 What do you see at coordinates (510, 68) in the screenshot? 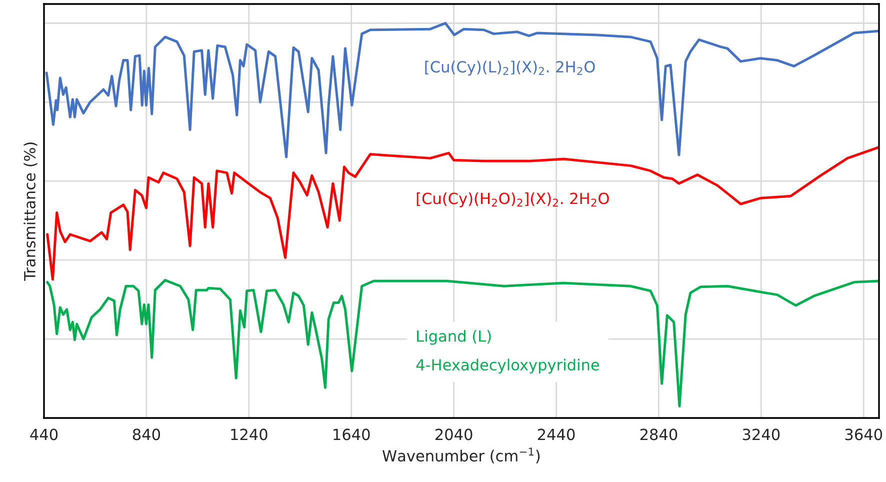
I see `series-label: [Cu(Cy)(L)$_{2}$](X)$_{2}$. 2H$_{2}$O` at bounding box center [510, 68].